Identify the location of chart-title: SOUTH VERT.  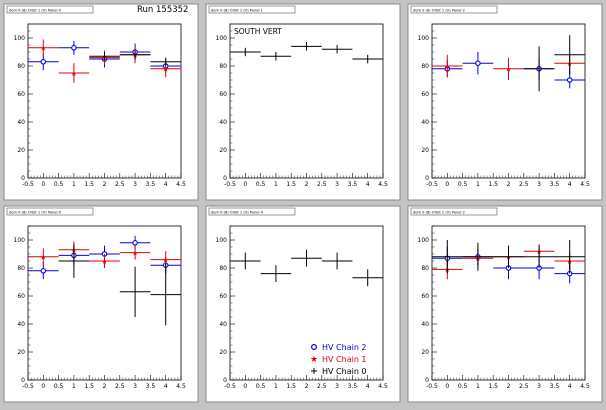
(258, 31).